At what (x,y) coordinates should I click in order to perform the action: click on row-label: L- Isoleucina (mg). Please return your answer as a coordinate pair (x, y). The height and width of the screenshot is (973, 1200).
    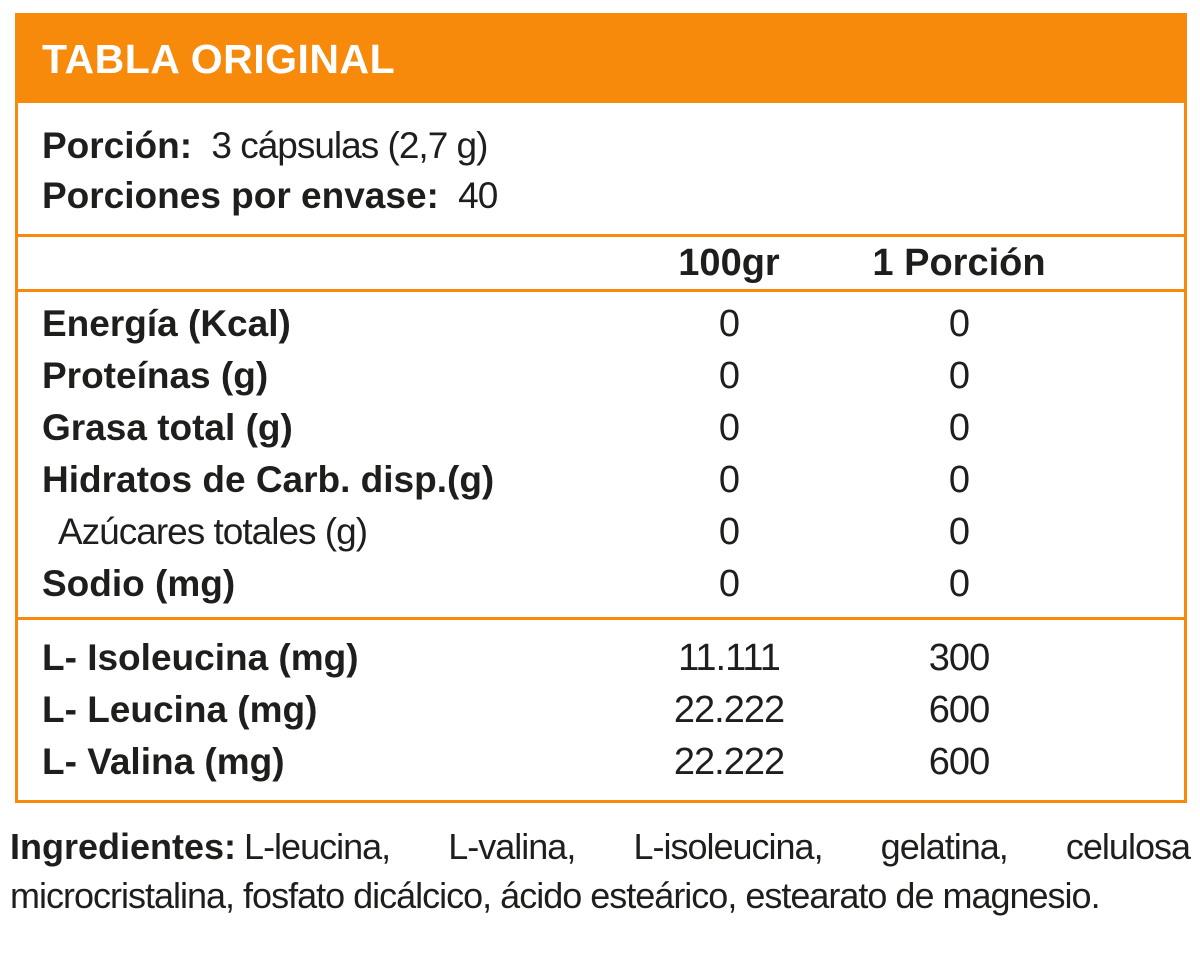
    Looking at the image, I should click on (200, 657).